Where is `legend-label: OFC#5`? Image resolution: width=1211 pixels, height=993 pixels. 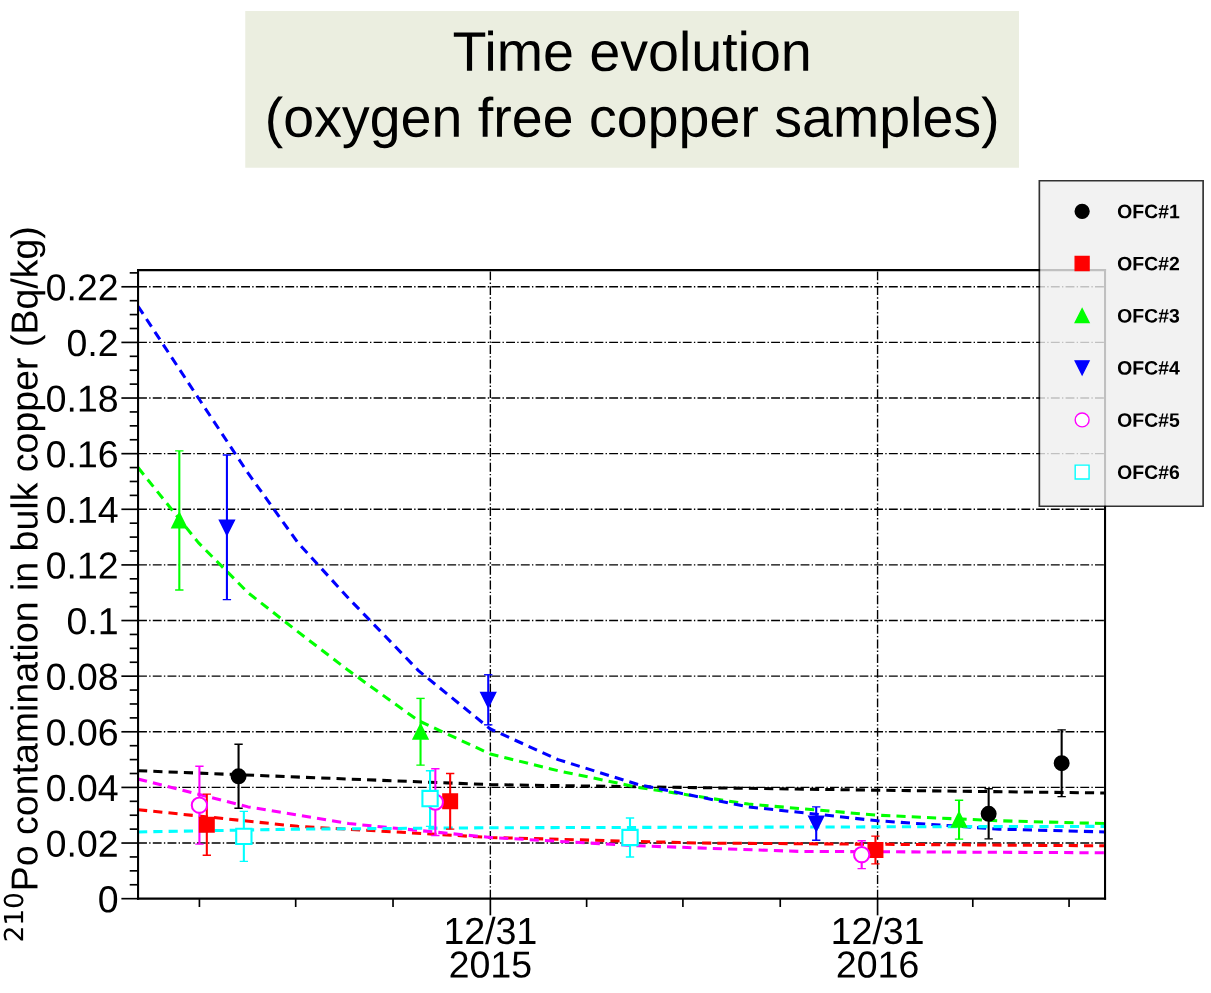
legend-label: OFC#5 is located at coordinates (1148, 420).